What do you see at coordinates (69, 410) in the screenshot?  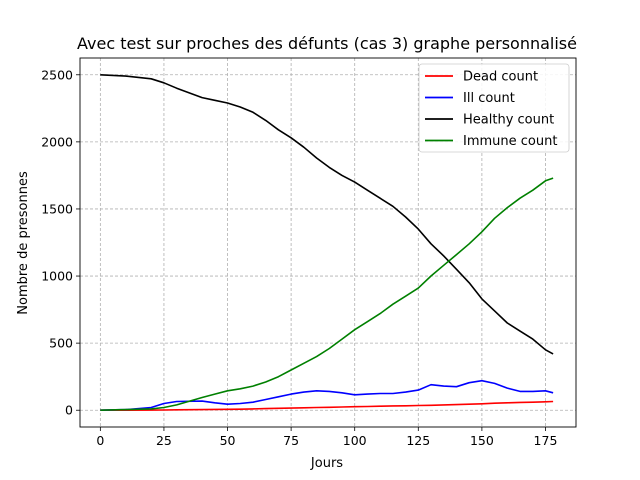 I see `y-tick-label: 0` at bounding box center [69, 410].